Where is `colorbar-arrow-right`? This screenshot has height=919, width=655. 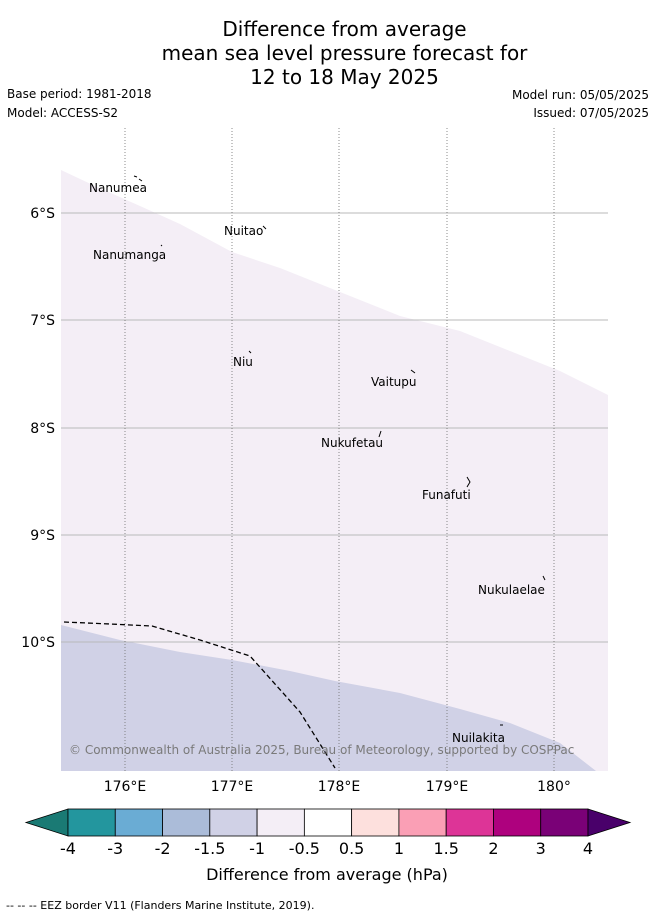 colorbar-arrow-right is located at coordinates (609, 822).